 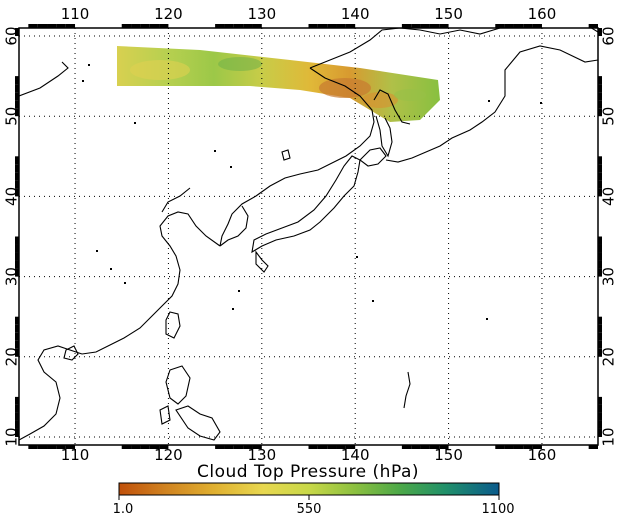 I want to click on lat-label-right: 50, so click(x=609, y=116).